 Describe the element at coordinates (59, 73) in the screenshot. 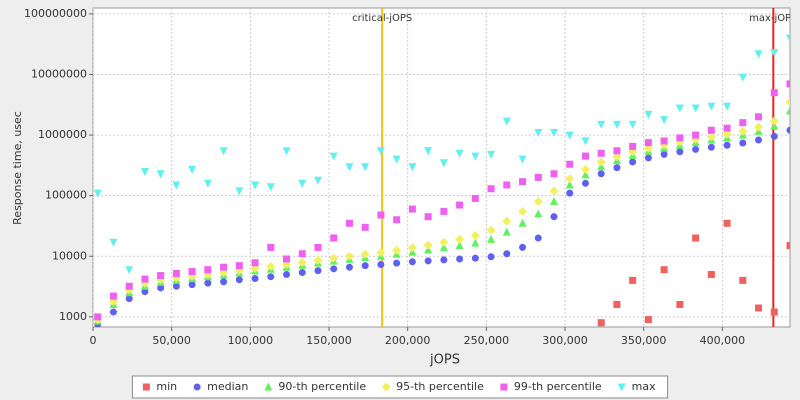

I see `y-tick-label: 10000000` at that location.